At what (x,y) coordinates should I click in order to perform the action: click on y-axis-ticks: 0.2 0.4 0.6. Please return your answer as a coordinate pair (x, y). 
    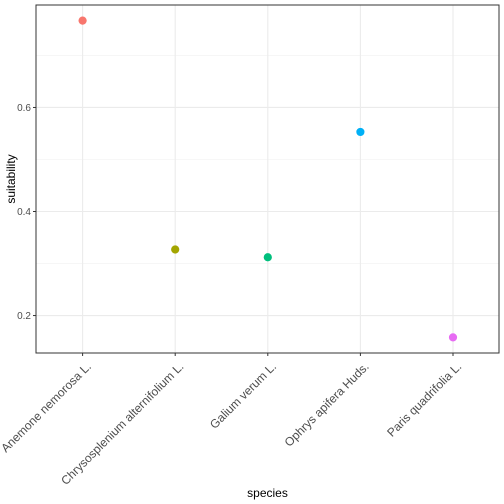
    Looking at the image, I should click on (26, 212).